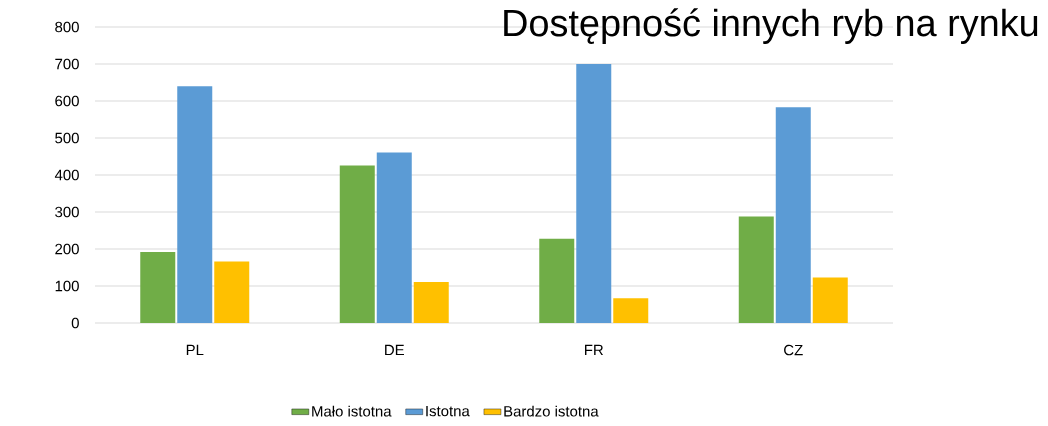 This screenshot has width=1048, height=426. What do you see at coordinates (771, 26) in the screenshot?
I see `chart-title: Dostępność innych ryb na rynku` at bounding box center [771, 26].